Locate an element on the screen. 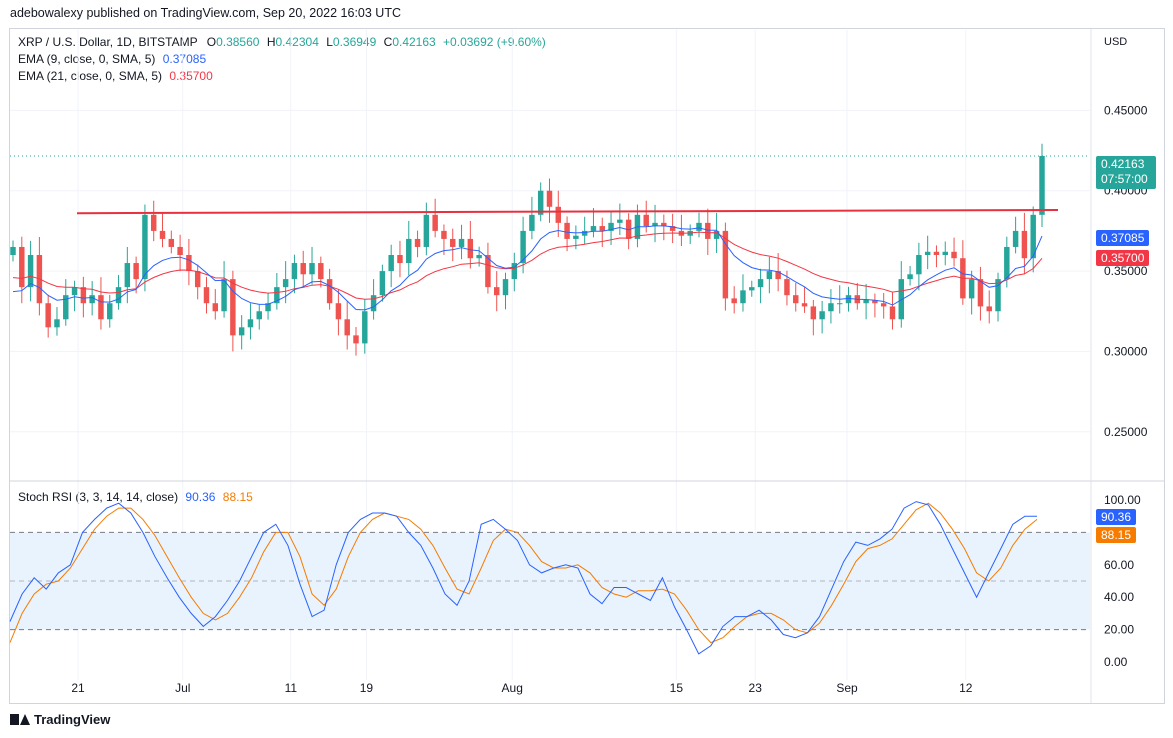 Image resolution: width=1173 pixels, height=738 pixels. time-tick-label: 15 is located at coordinates (677, 688).